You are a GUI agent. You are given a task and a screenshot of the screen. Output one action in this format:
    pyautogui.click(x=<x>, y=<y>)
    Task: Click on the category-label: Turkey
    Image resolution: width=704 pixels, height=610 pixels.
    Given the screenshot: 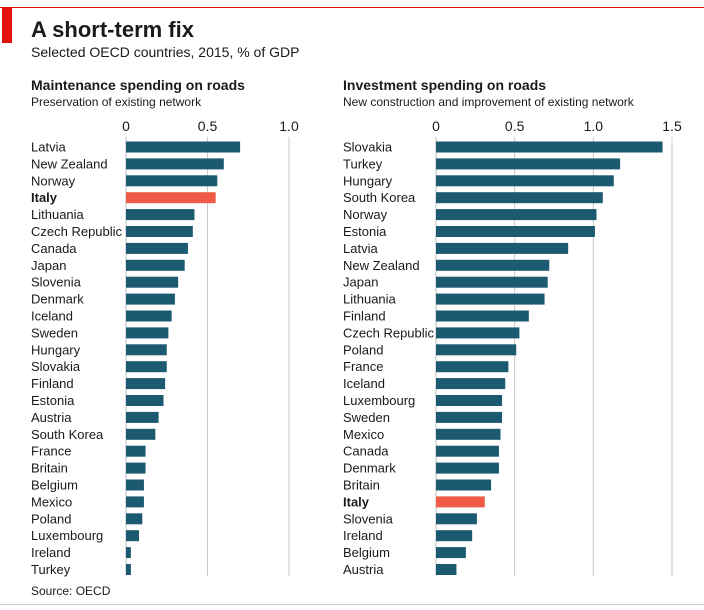 What is the action you would take?
    pyautogui.click(x=51, y=569)
    